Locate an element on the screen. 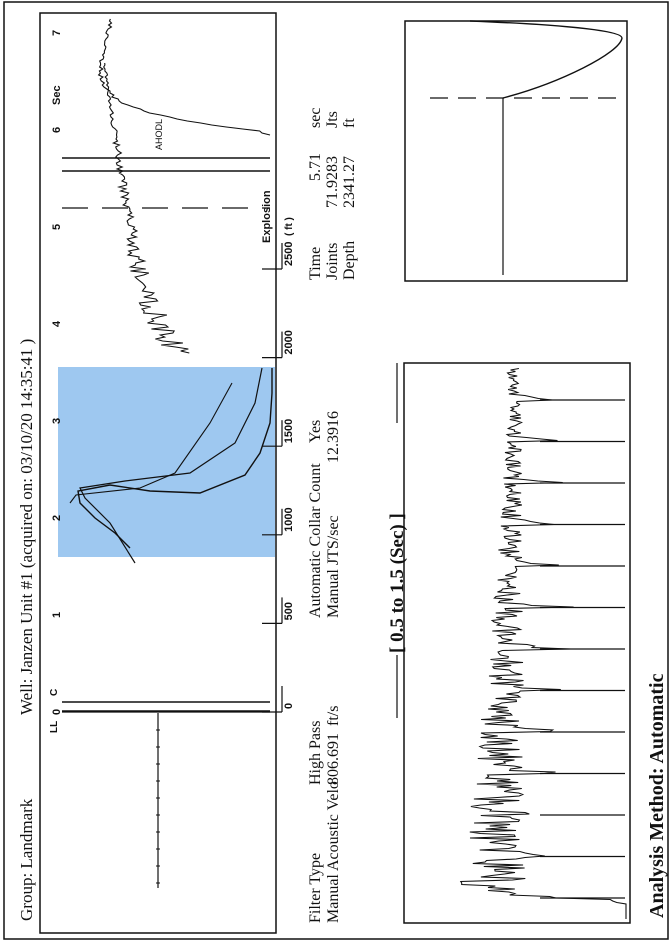 The height and width of the screenshot is (943, 672). time-value: 5.71 is located at coordinates (315, 167).